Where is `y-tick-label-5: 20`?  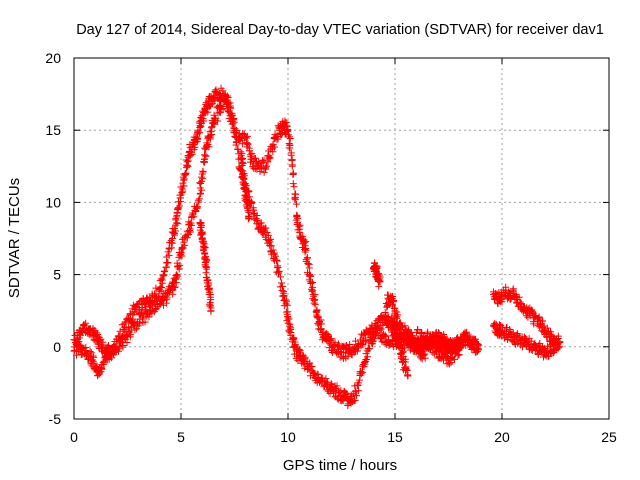
y-tick-label-5: 20 is located at coordinates (53, 58).